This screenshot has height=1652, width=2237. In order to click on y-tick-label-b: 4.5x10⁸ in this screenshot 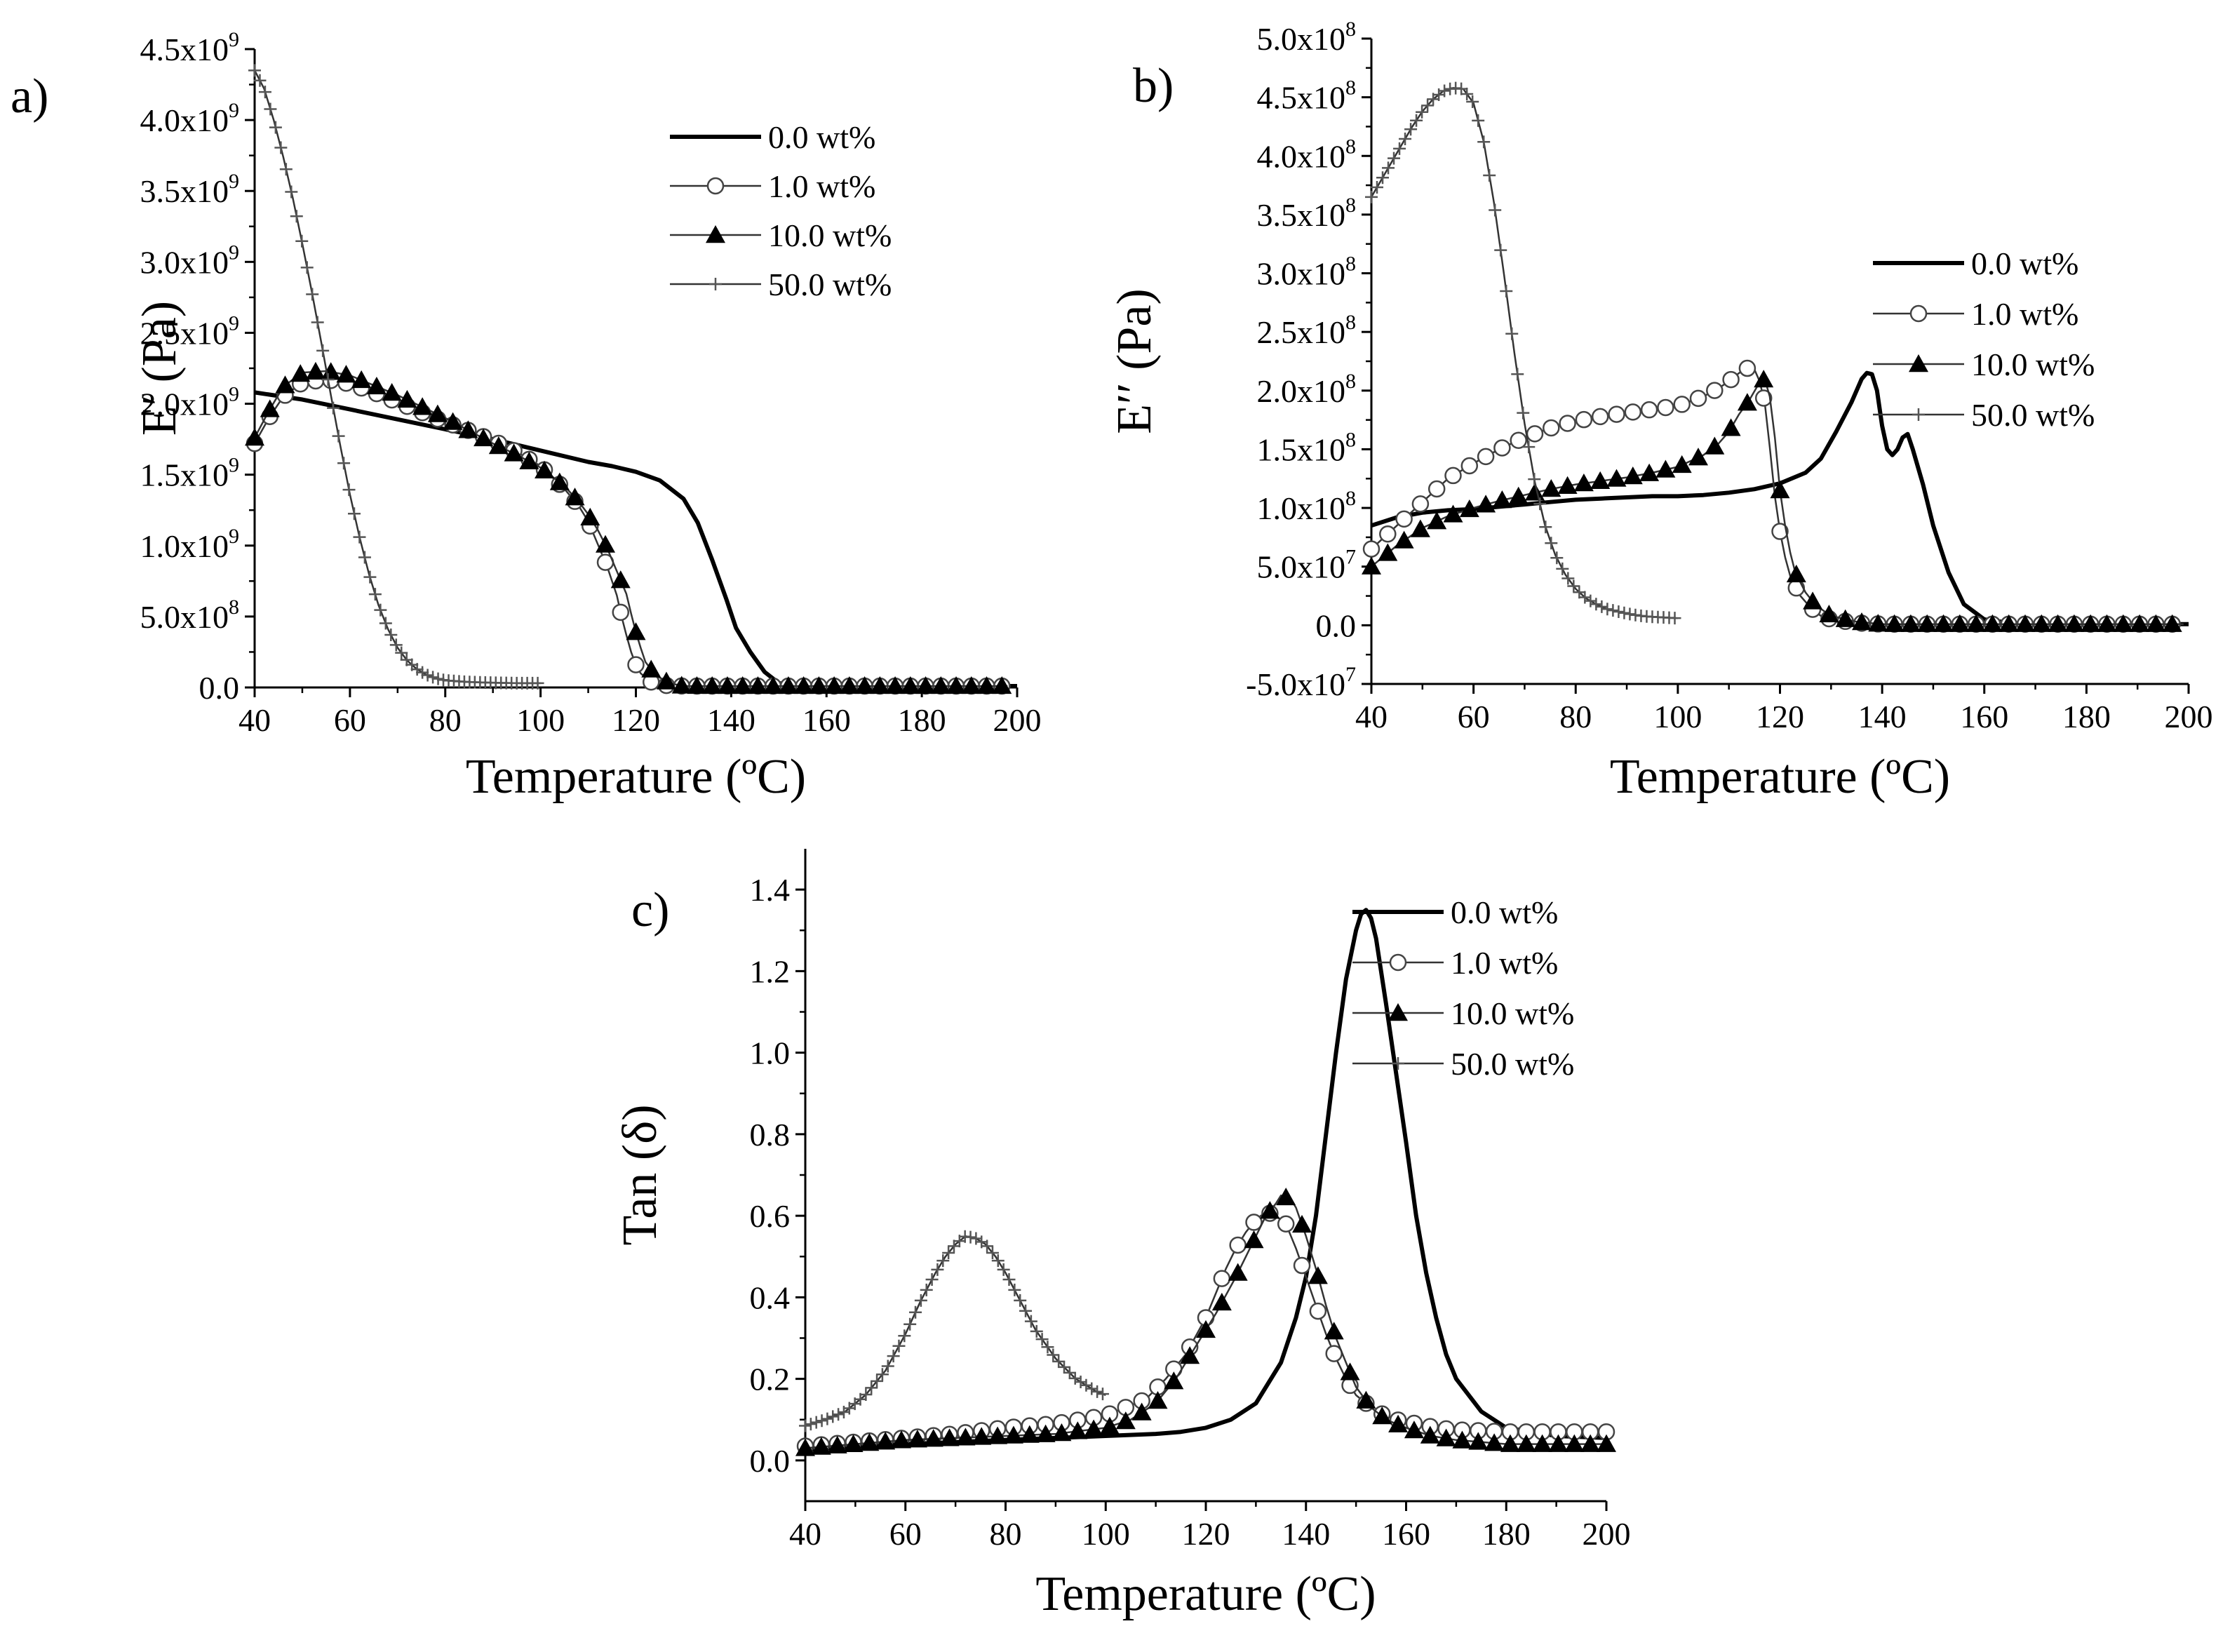, I will do `click(1307, 96)`.